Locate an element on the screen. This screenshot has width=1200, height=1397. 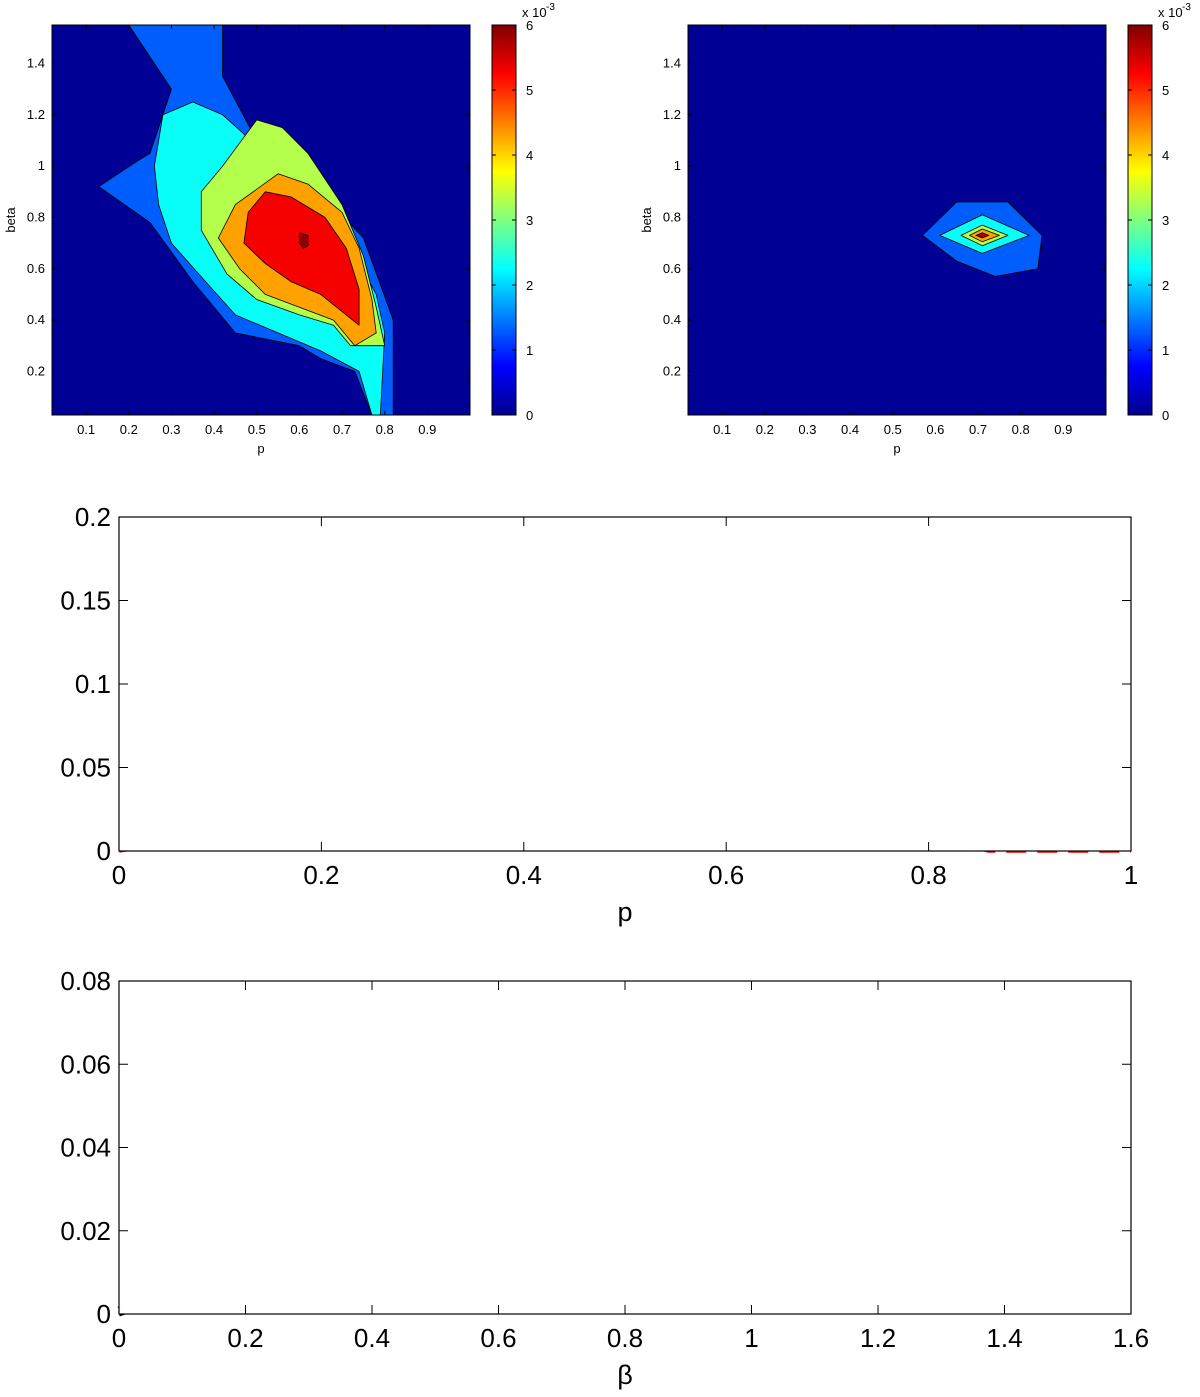
y-tick-label: 0.1 is located at coordinates (93, 684).